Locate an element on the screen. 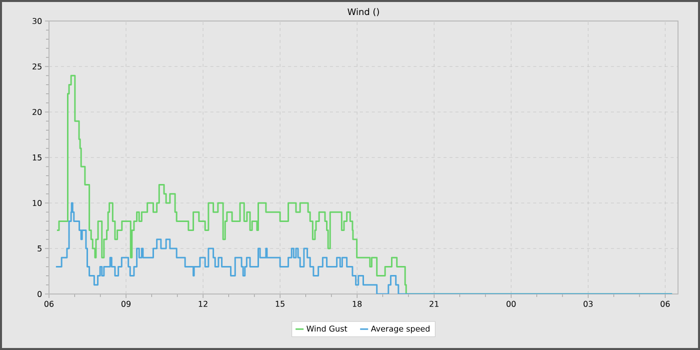 The image size is (700, 350). chart-title: Wind () is located at coordinates (363, 12).